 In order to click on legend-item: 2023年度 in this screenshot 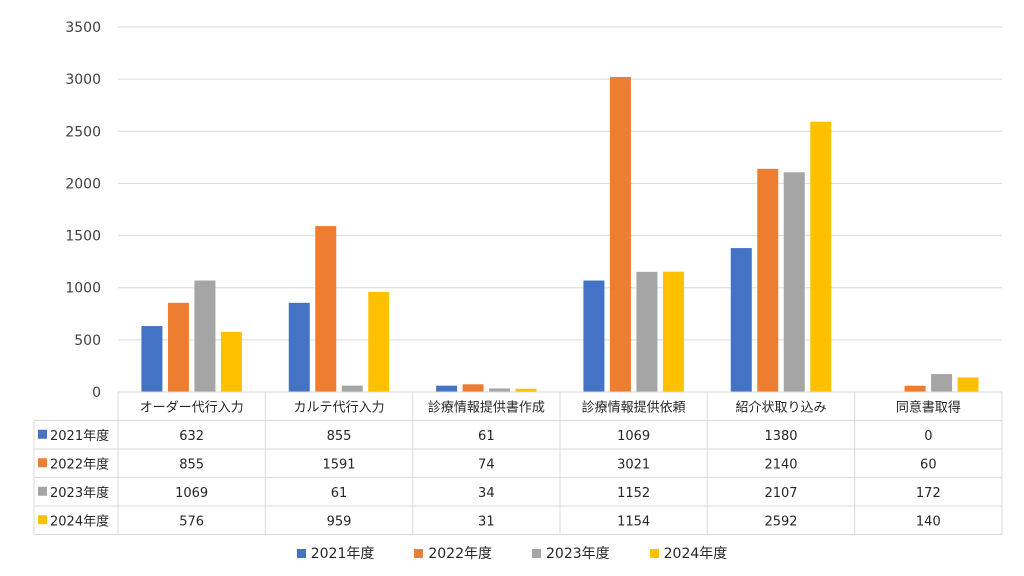, I will do `click(571, 553)`.